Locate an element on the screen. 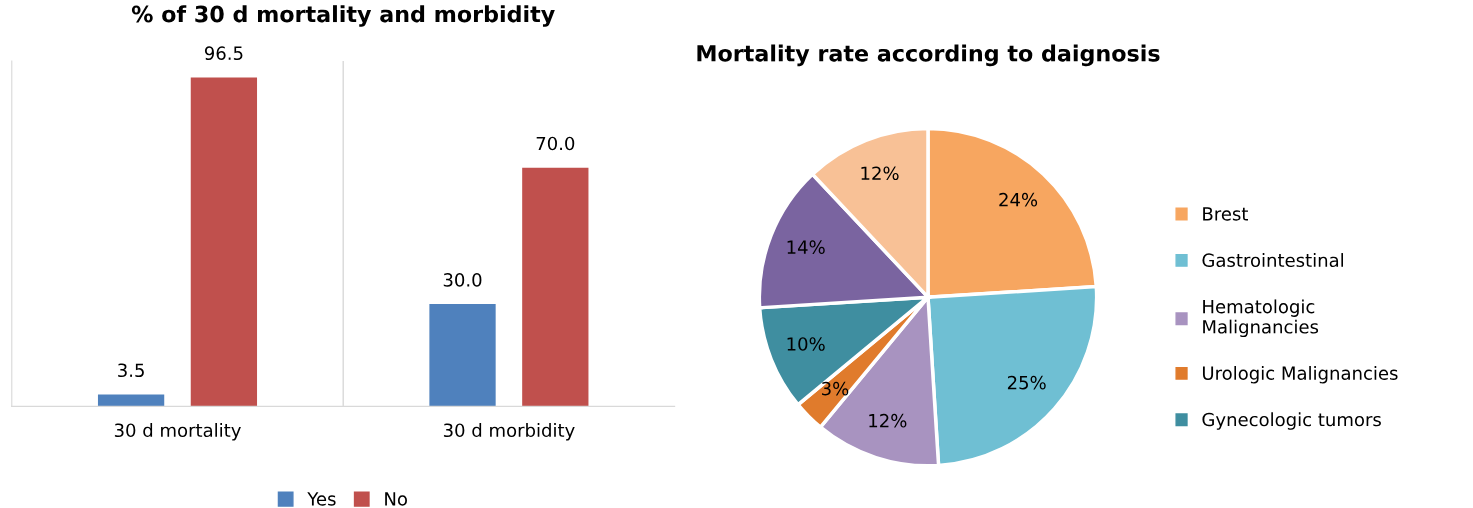 The height and width of the screenshot is (508, 1473). legend-label: Urologic Malignancies is located at coordinates (1300, 375).